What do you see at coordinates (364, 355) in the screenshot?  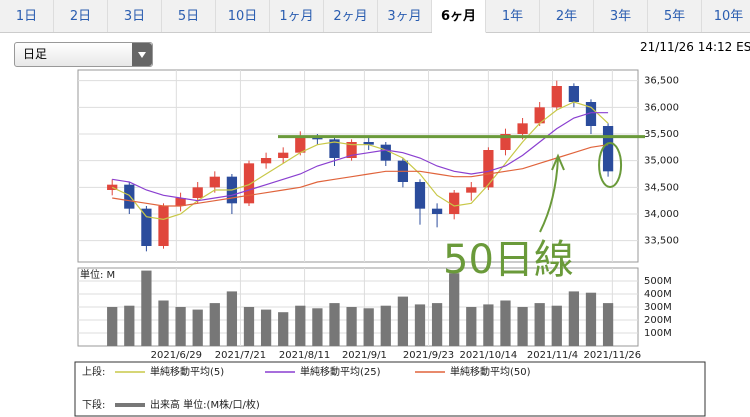 I see `x-tick-label: 2021/9/1` at bounding box center [364, 355].